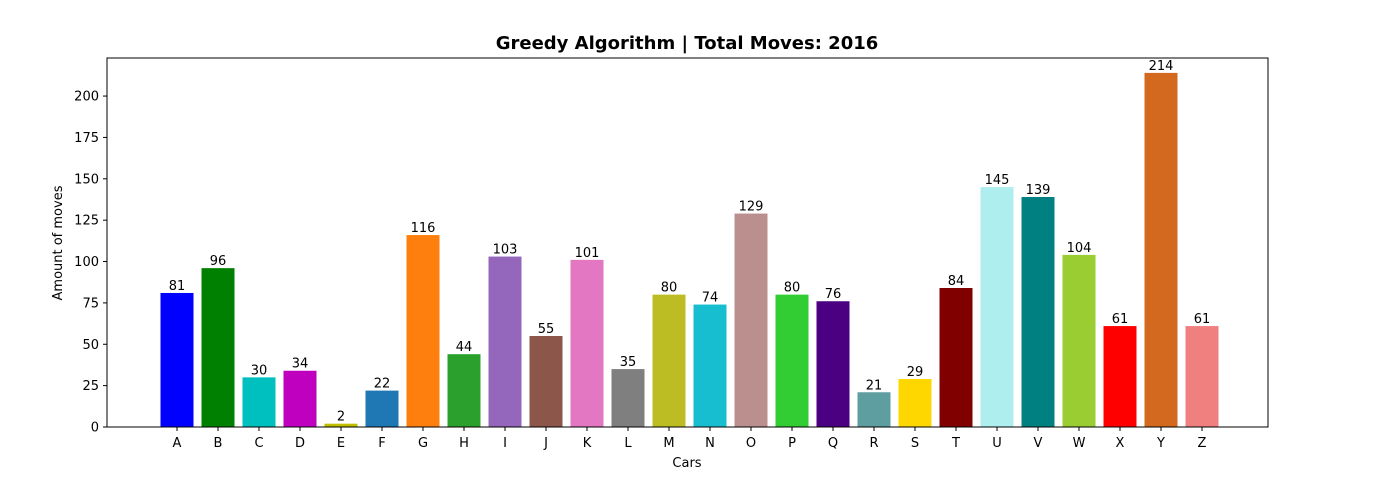 This screenshot has width=1375, height=485. Describe the element at coordinates (177, 443) in the screenshot. I see `x-tick-label: A` at that location.